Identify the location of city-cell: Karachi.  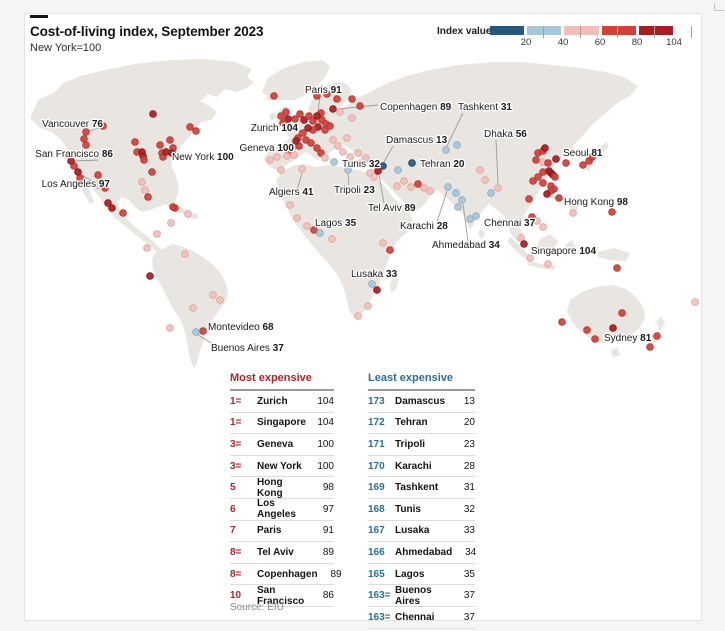
(413, 466).